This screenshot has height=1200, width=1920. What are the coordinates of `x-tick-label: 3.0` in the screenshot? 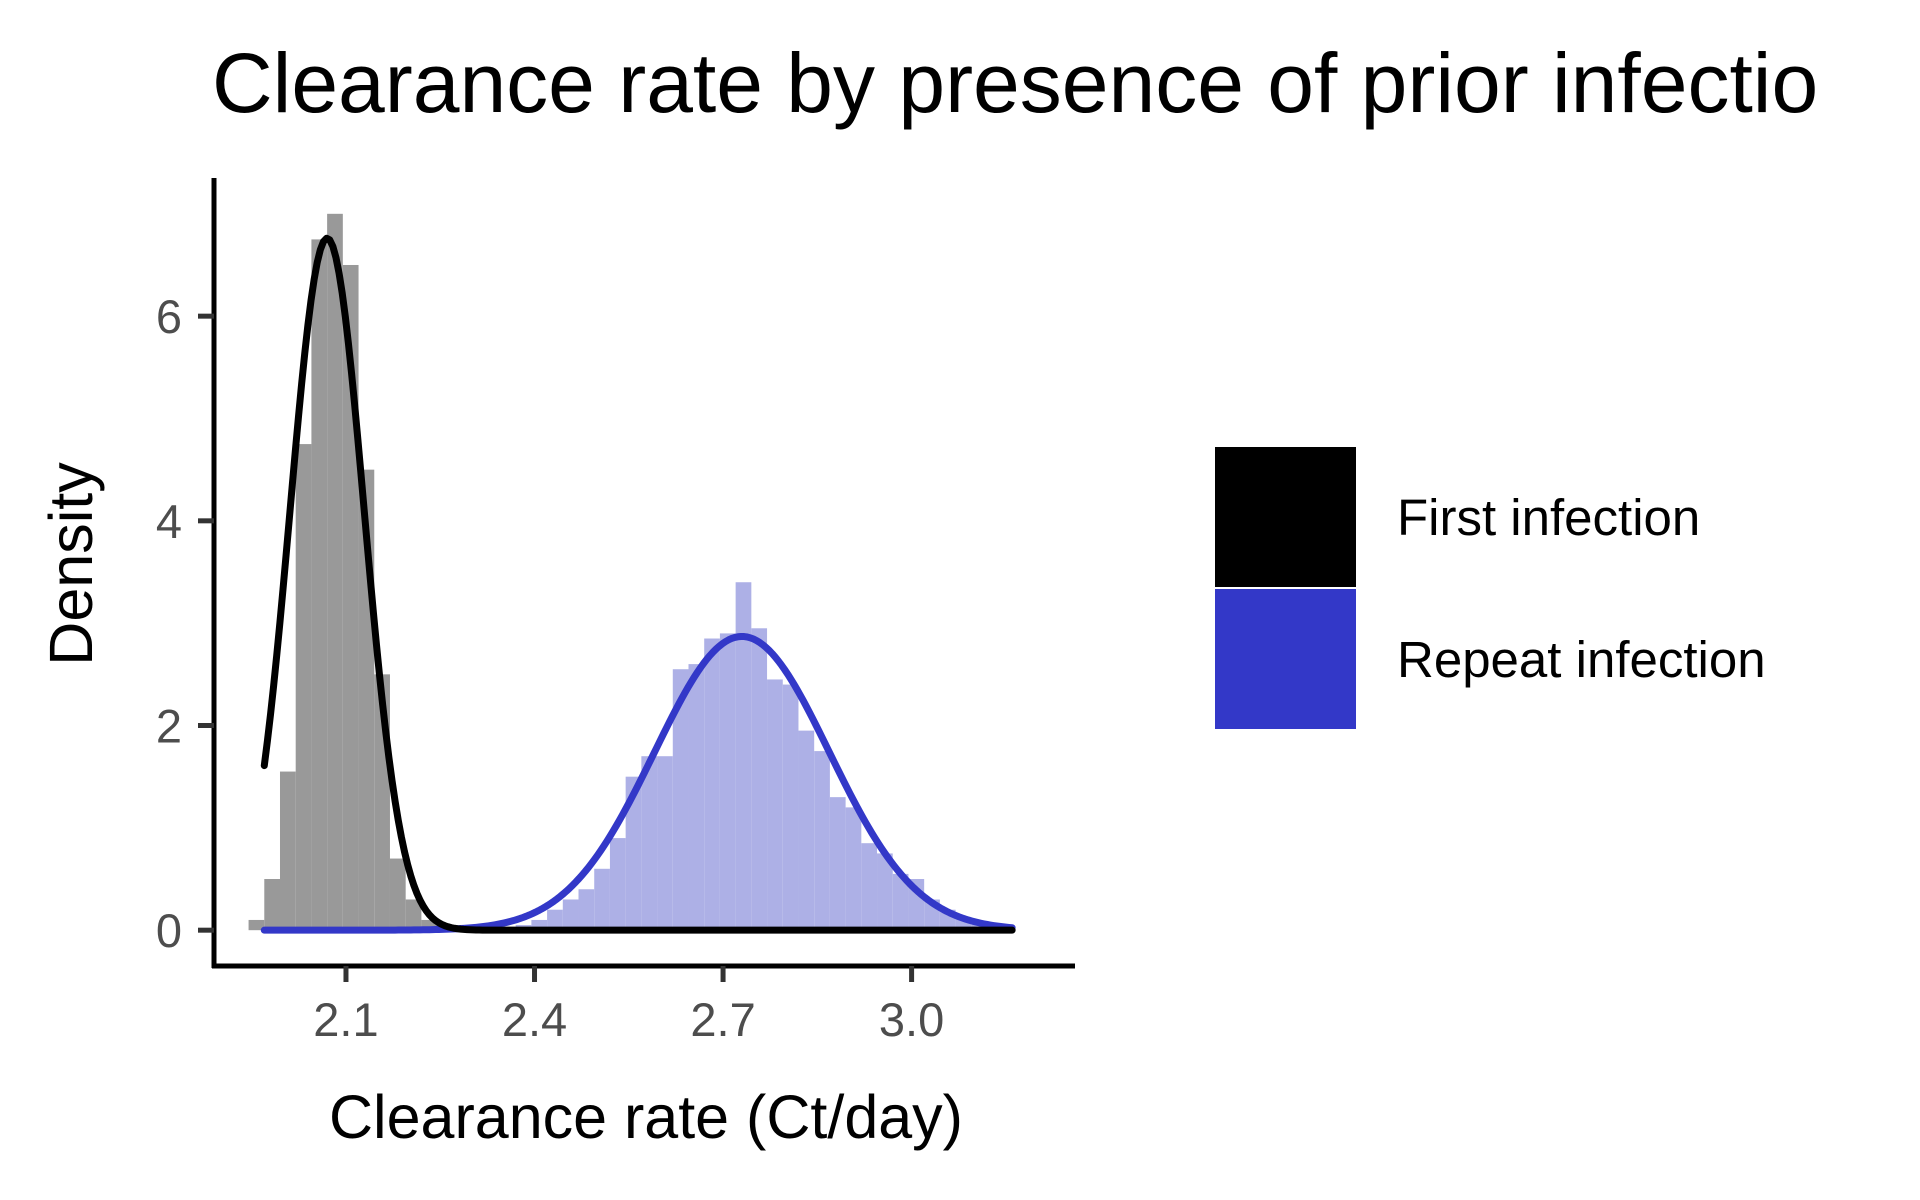 It's located at (911, 1019).